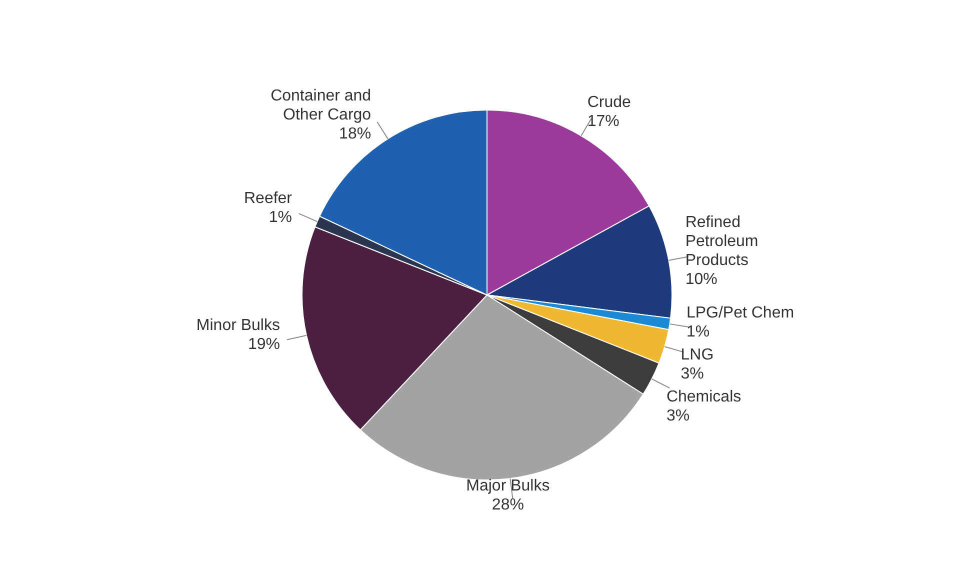  Describe the element at coordinates (508, 485) in the screenshot. I see `slice-label: Major Bulks` at that location.